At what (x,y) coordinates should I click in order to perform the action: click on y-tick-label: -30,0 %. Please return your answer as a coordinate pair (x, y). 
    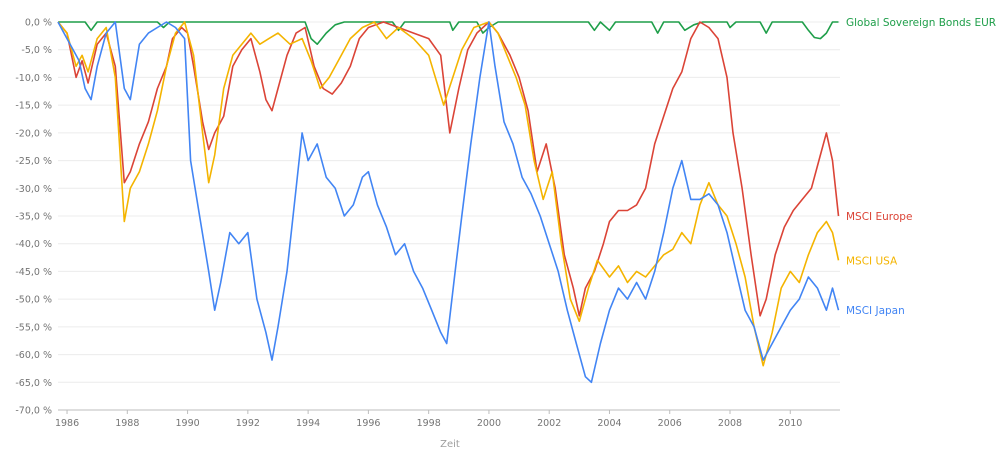
    Looking at the image, I should click on (33, 189).